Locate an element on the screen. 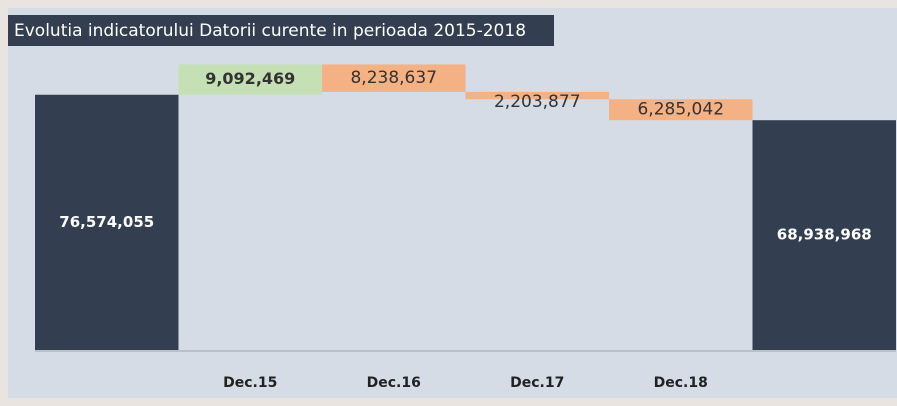 The image size is (897, 406). x-tick-label: Dec.15 is located at coordinates (250, 383).